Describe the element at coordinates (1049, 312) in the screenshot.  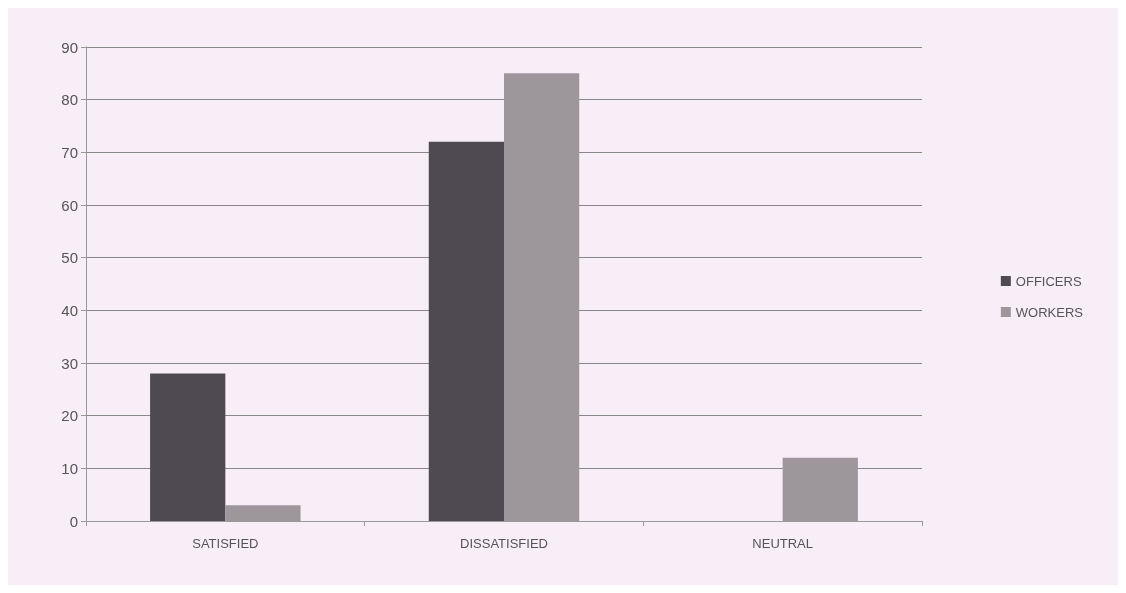
I see `legend-label: WORKERS` at that location.